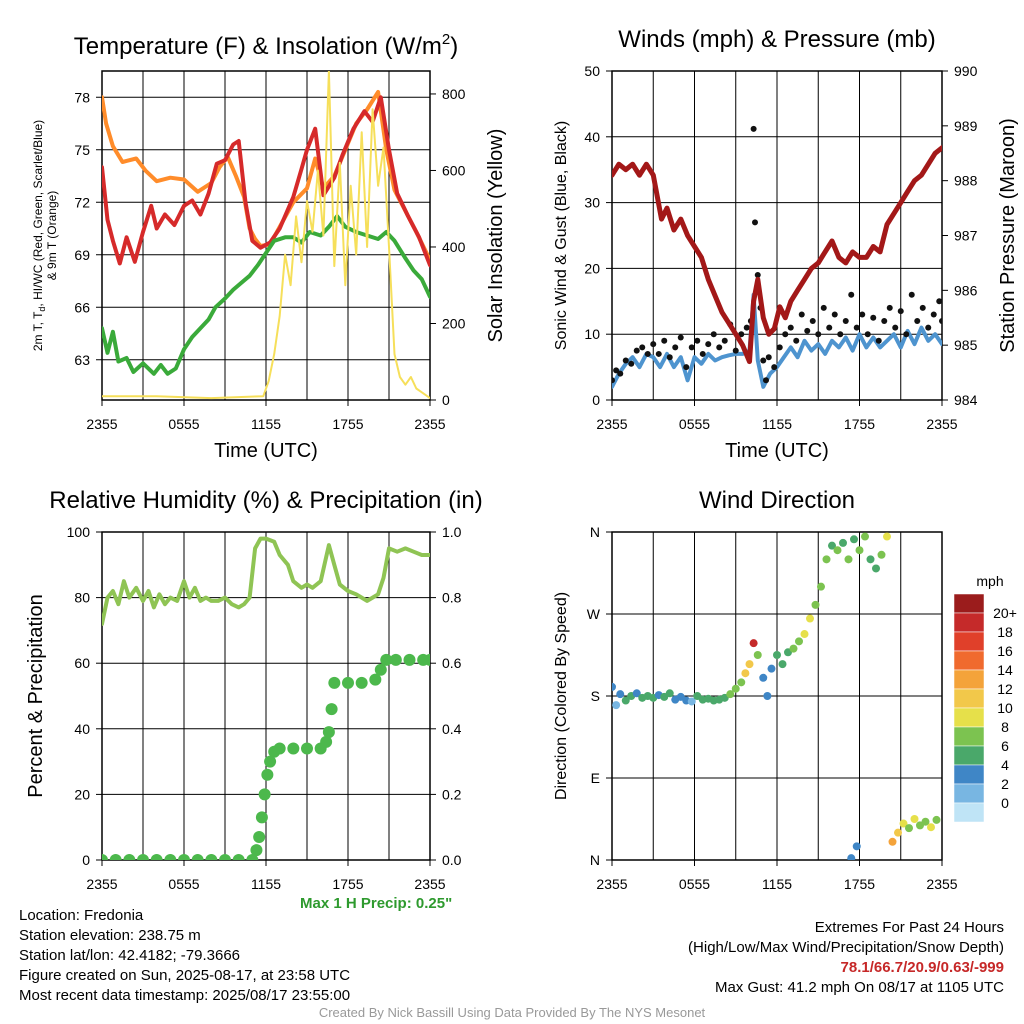  What do you see at coordinates (859, 884) in the screenshot?
I see `x-tick-label: 1755` at bounding box center [859, 884].